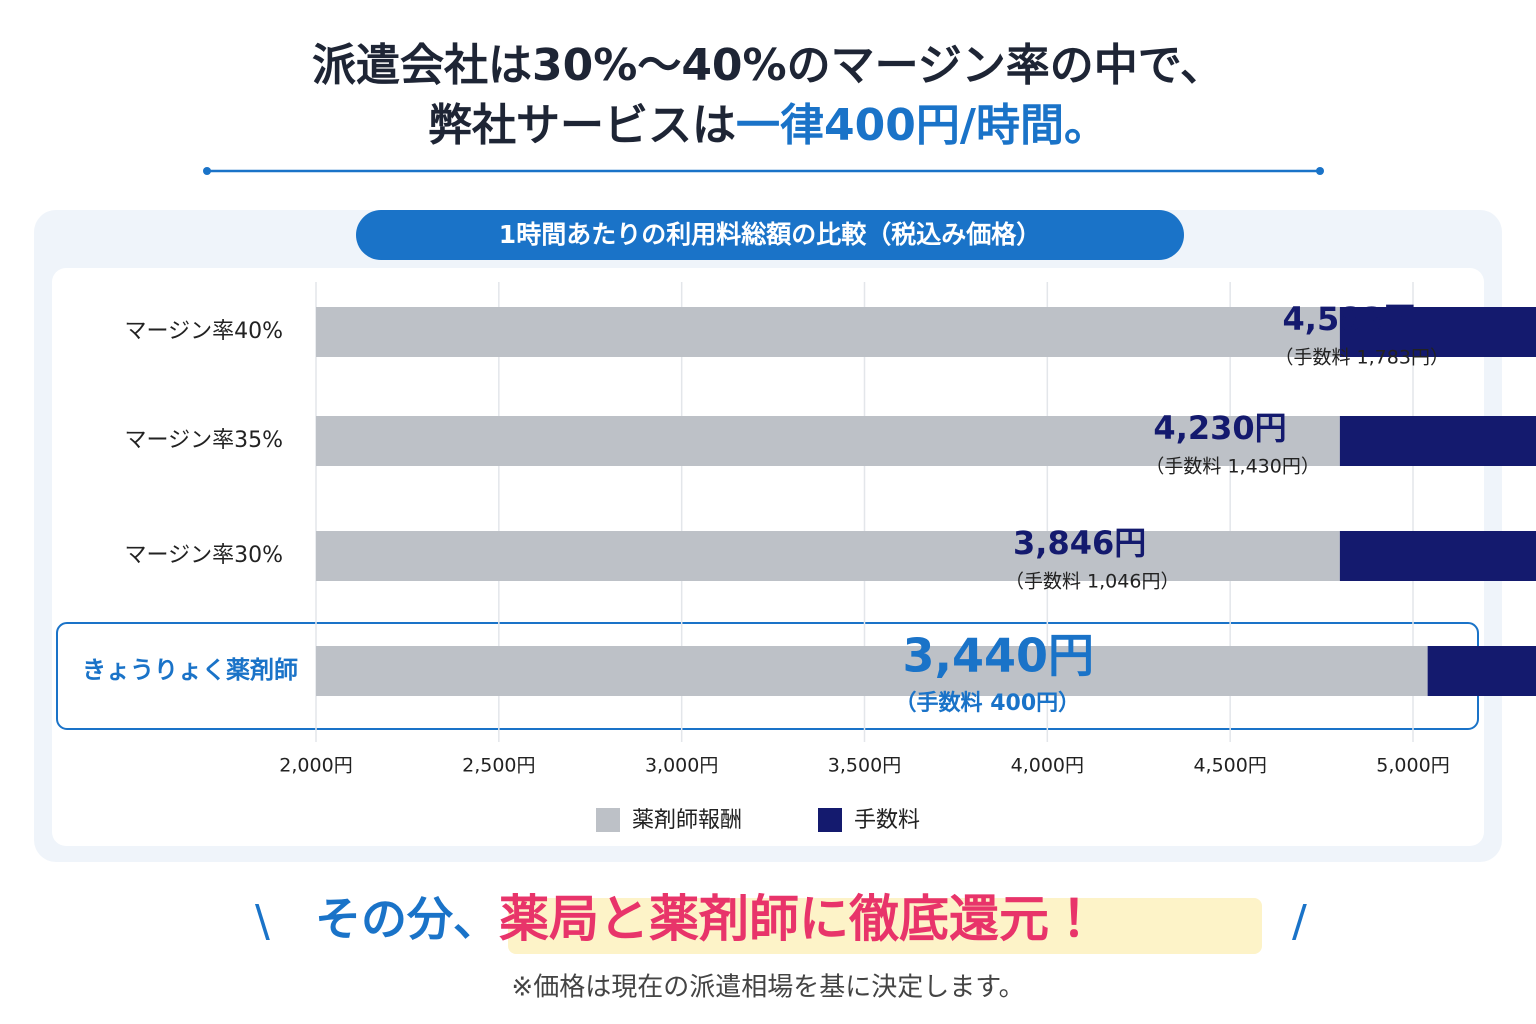 This screenshot has height=1024, width=1536. What do you see at coordinates (204, 555) in the screenshot?
I see `category-label: マージン率30%` at bounding box center [204, 555].